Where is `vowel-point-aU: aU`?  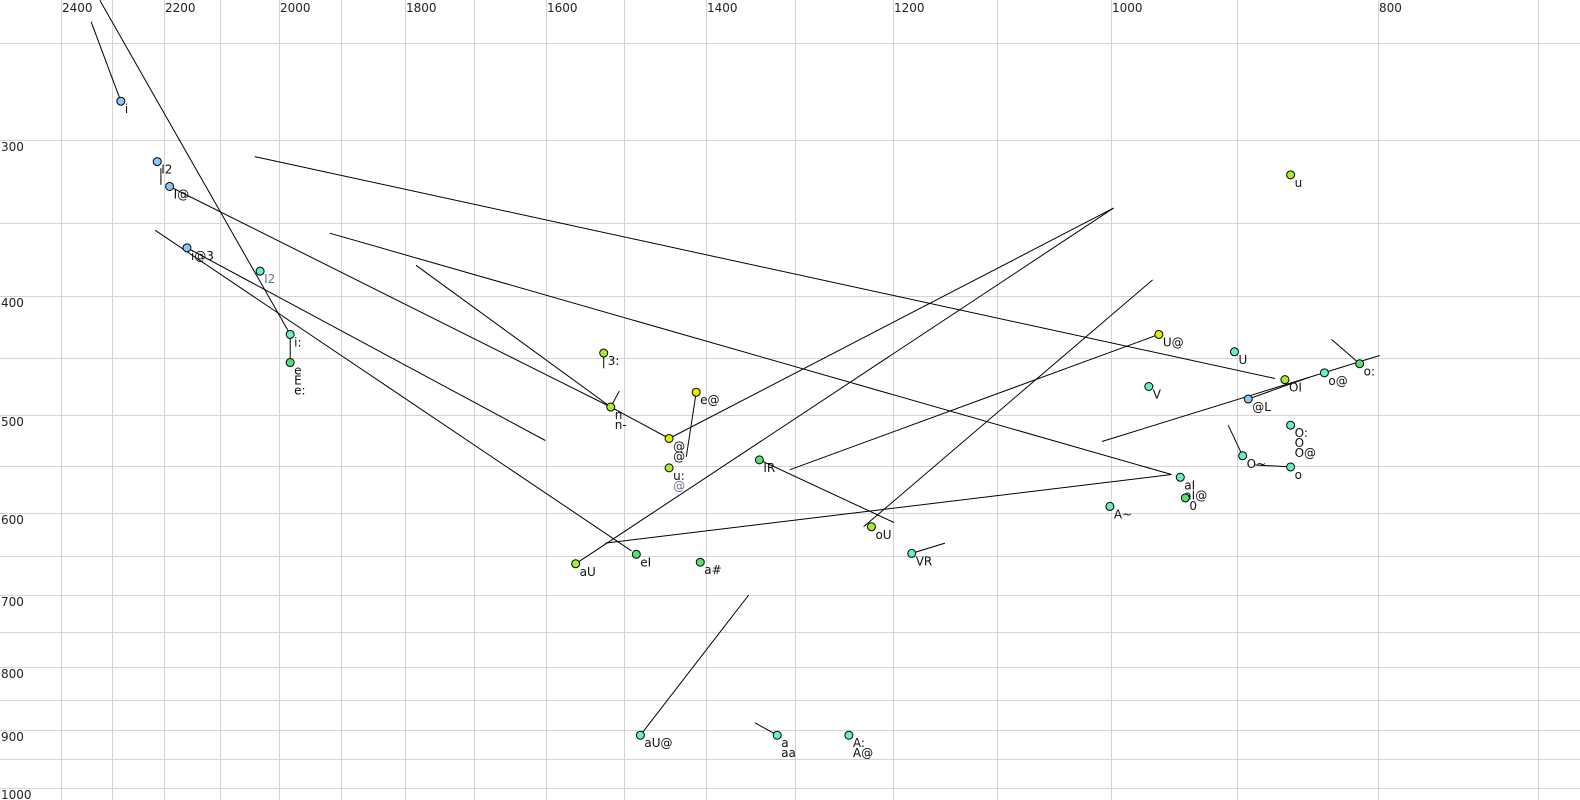
vowel-point-aU: aU is located at coordinates (583, 569).